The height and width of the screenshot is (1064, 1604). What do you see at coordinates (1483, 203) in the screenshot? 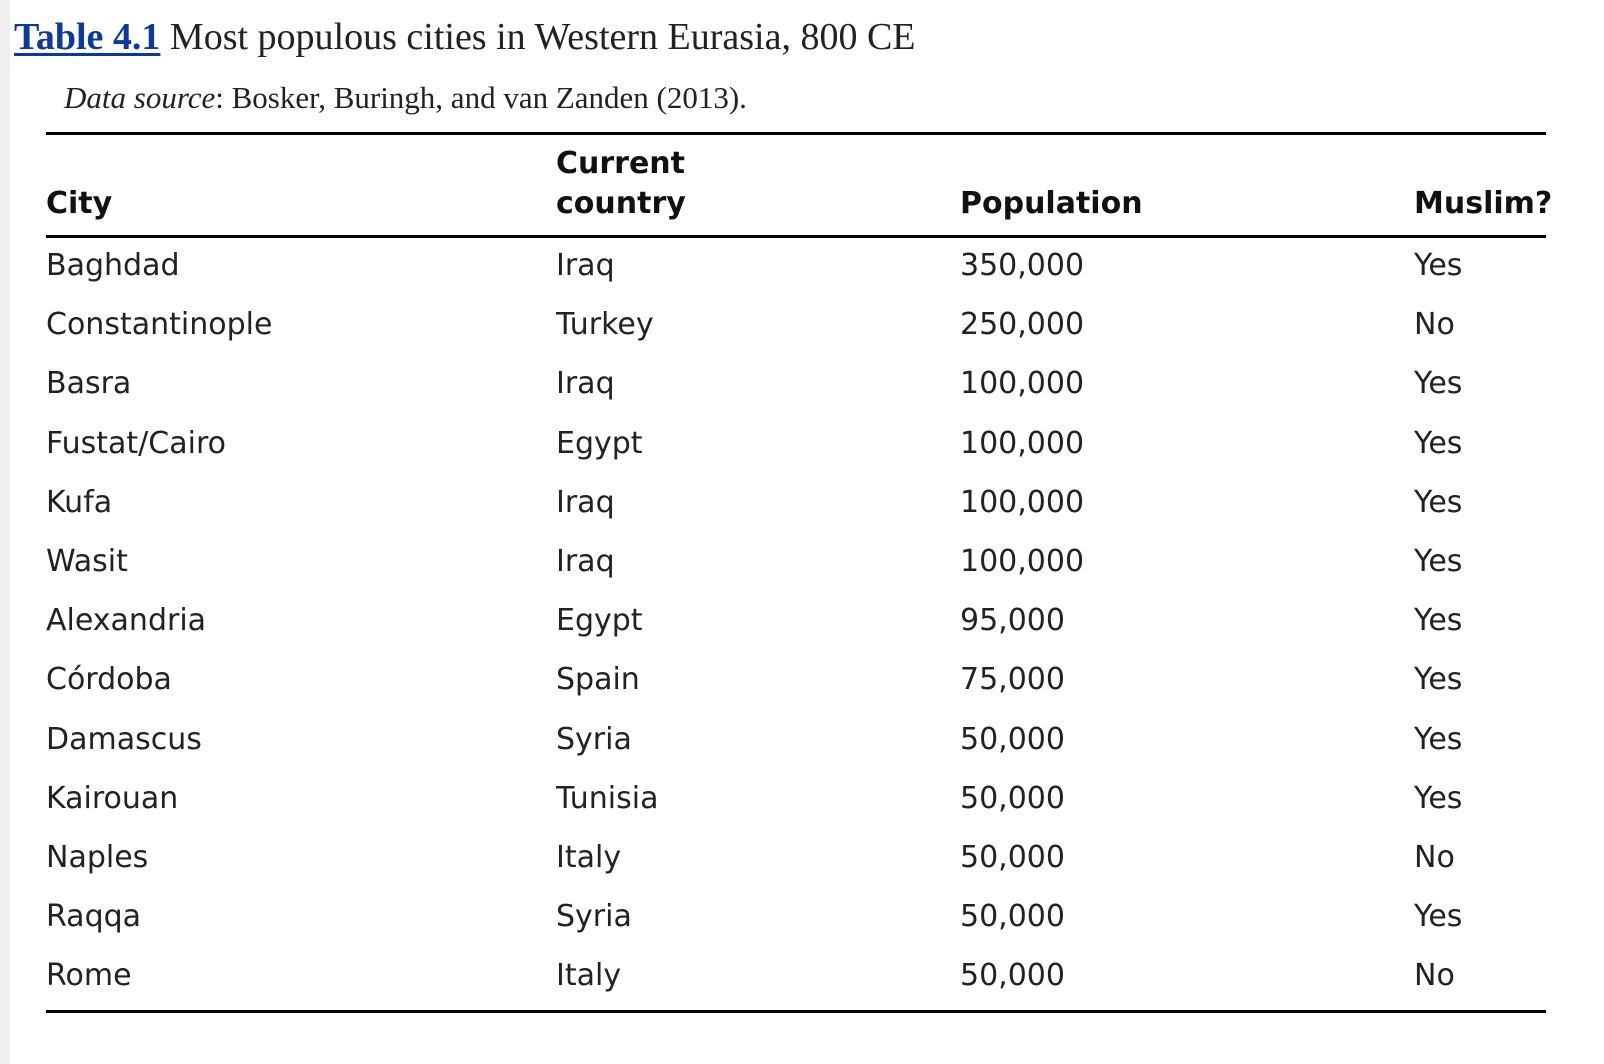
I see `header-muslim: Muslim?` at bounding box center [1483, 203].